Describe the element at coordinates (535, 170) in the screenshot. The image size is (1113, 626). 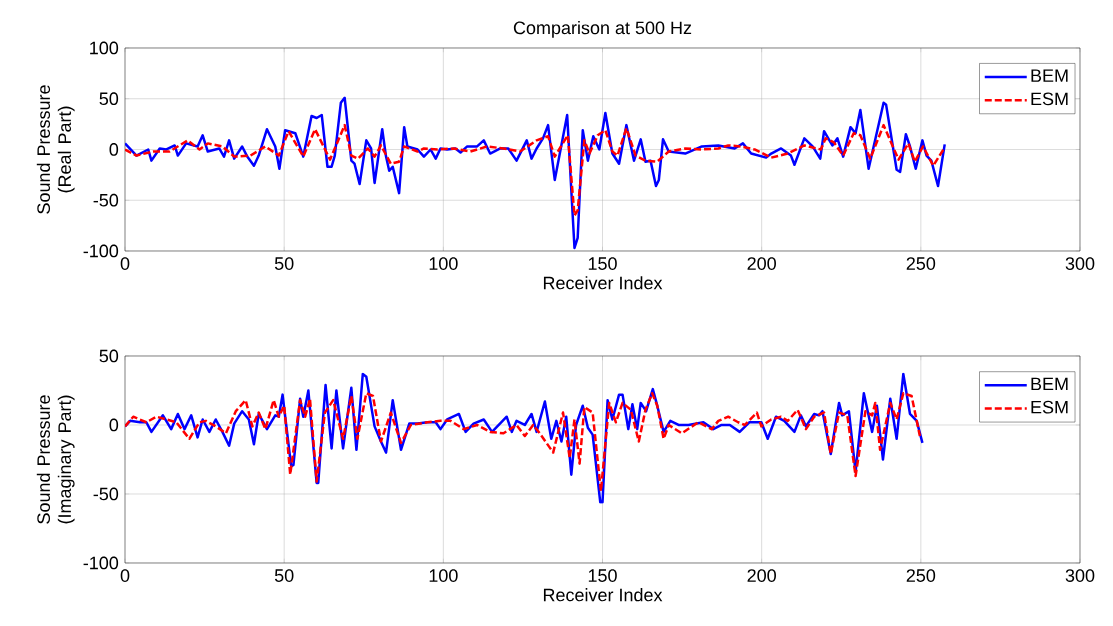
I see `line-series` at that location.